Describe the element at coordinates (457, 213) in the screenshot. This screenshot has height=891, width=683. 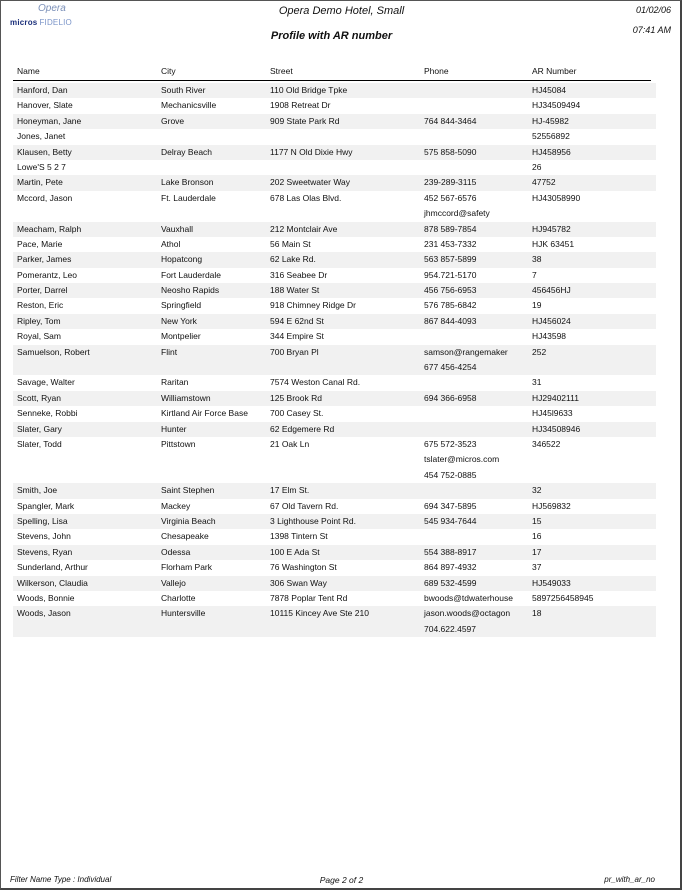
I see `phone-line: jhmccord@safety` at that location.